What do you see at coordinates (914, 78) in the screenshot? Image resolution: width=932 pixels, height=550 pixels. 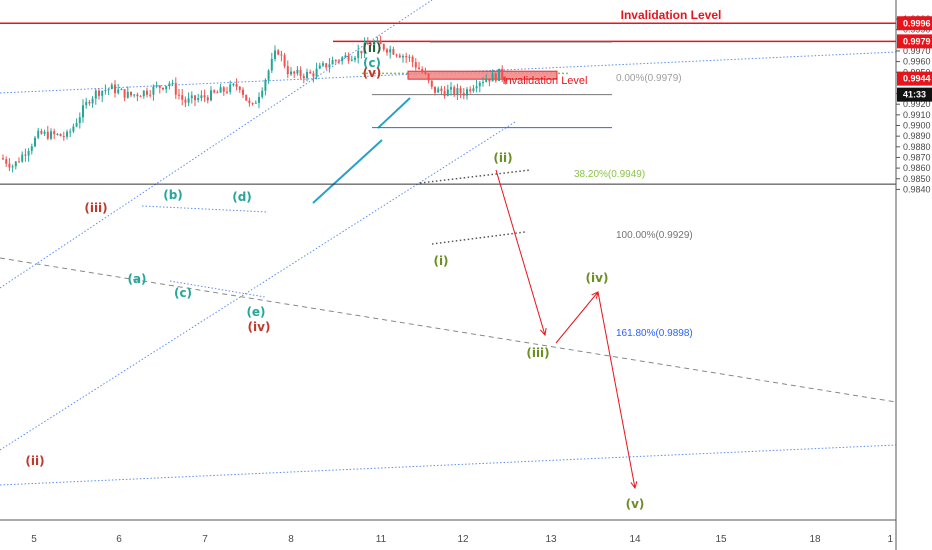 I see `price-badge-bg` at bounding box center [914, 78].